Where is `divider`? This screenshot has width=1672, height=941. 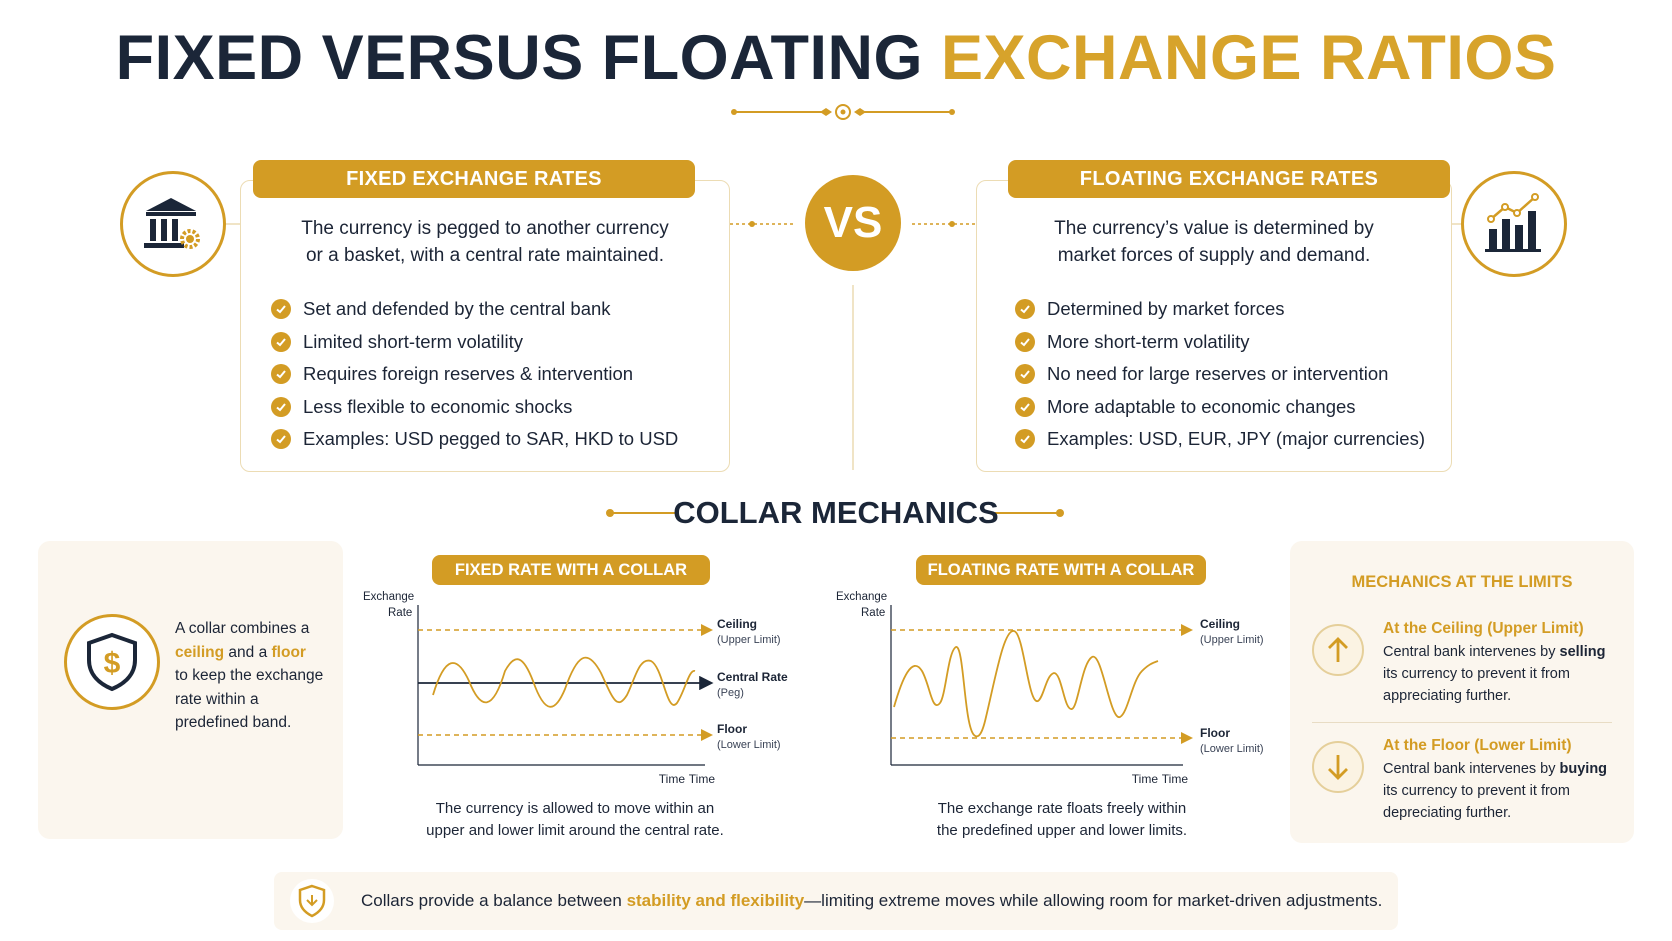
divider is located at coordinates (1462, 722).